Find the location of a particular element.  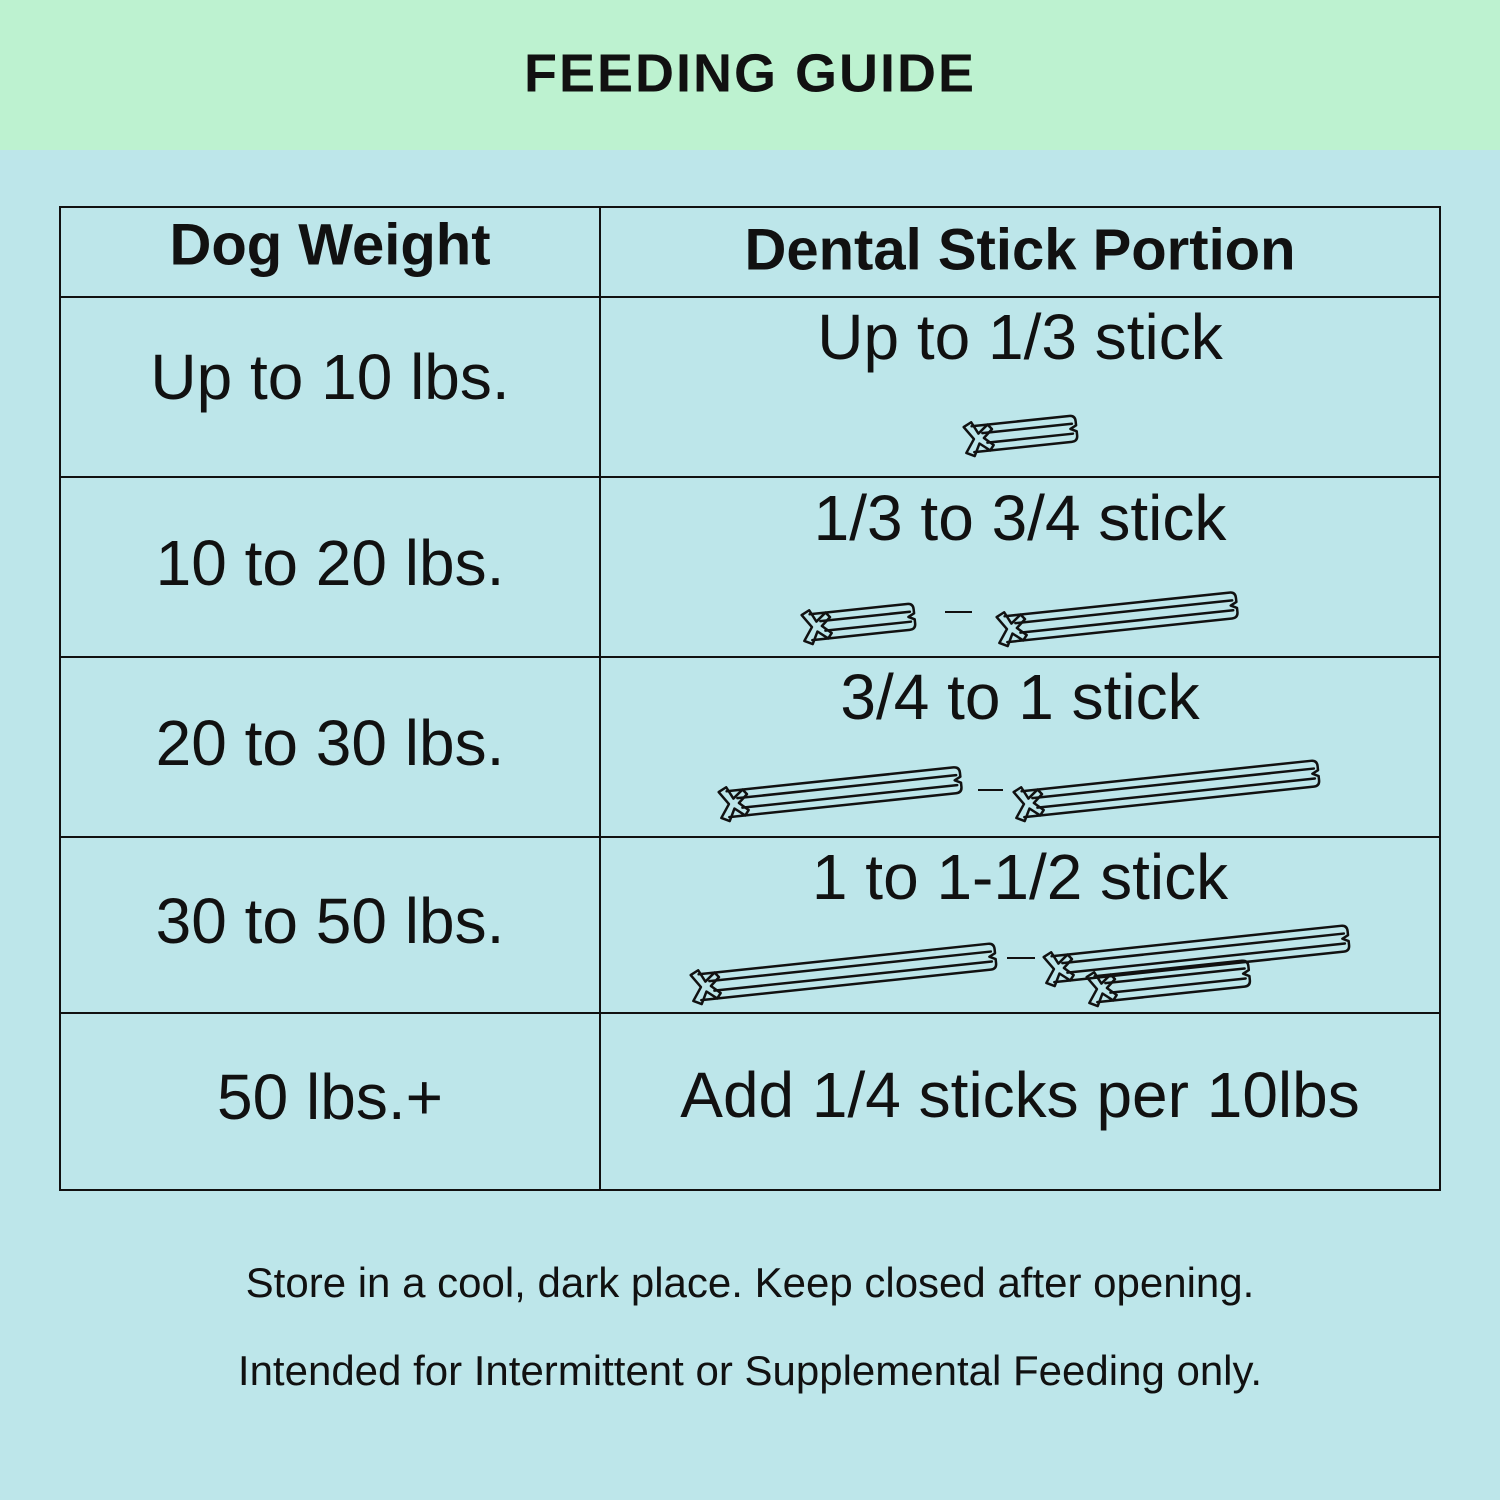

weight-cell: 30 to 50 lbs. is located at coordinates (330, 921).